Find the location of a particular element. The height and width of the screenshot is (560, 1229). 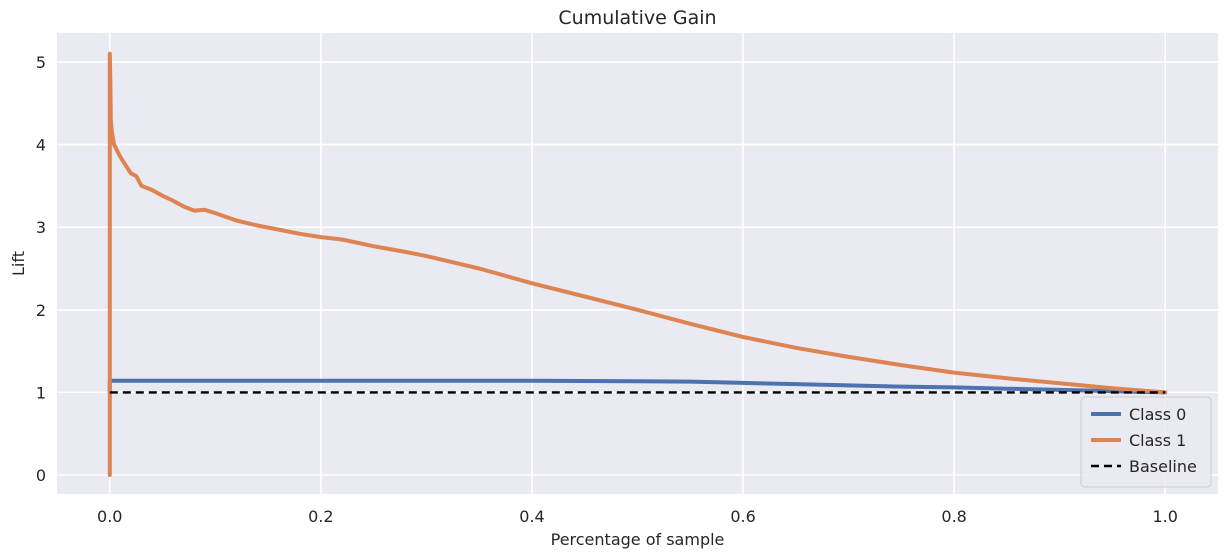

x-axis-label: Percentage of sample is located at coordinates (638, 539).